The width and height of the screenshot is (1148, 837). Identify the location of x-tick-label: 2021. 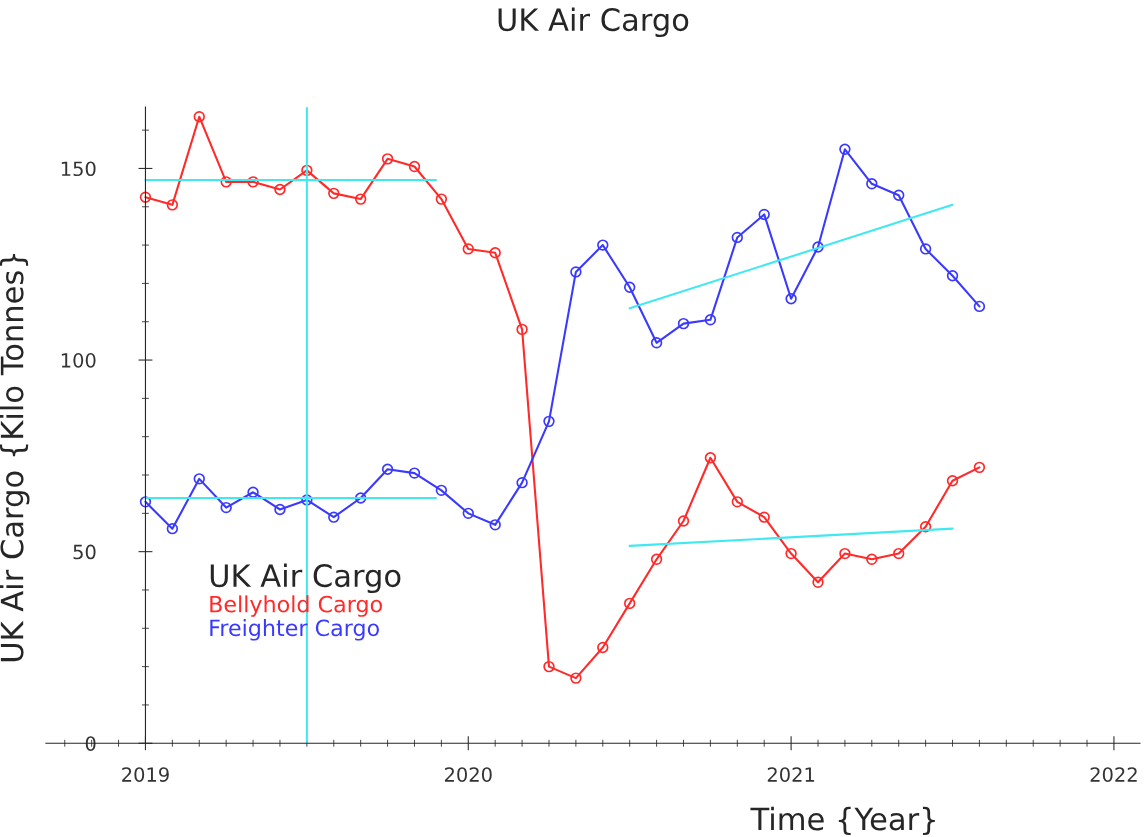
(791, 774).